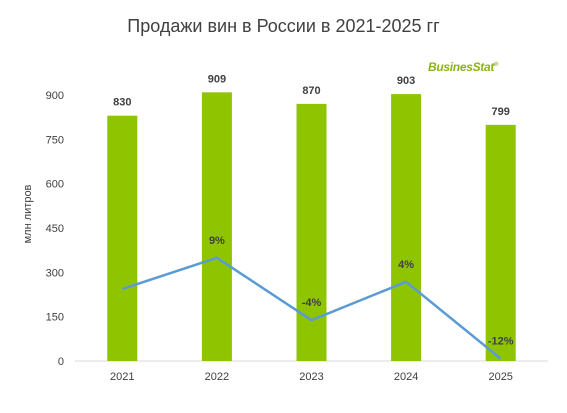 The height and width of the screenshot is (413, 567). I want to click on x-tick-label: 2021, so click(122, 377).